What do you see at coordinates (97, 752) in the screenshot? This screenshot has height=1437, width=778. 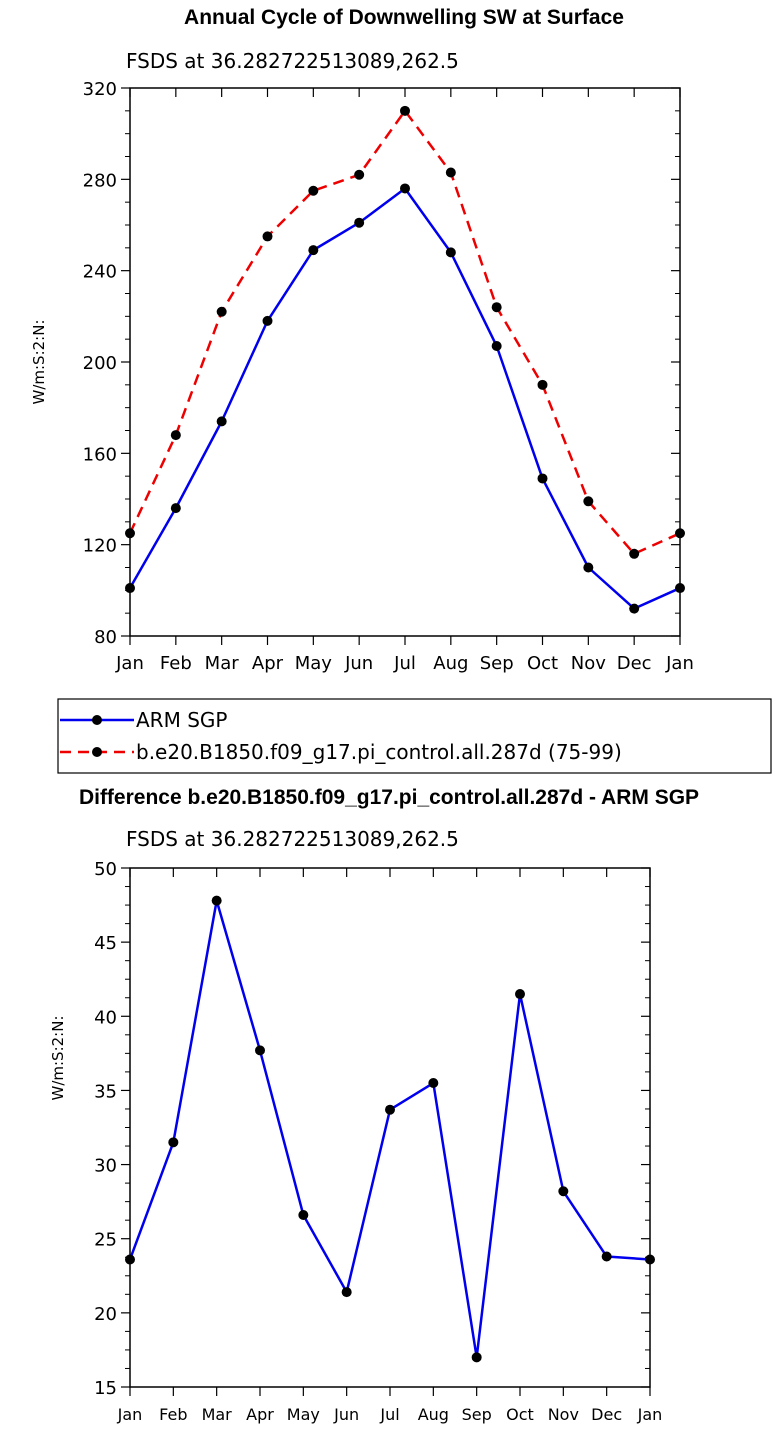 I see `legend-marker-model` at bounding box center [97, 752].